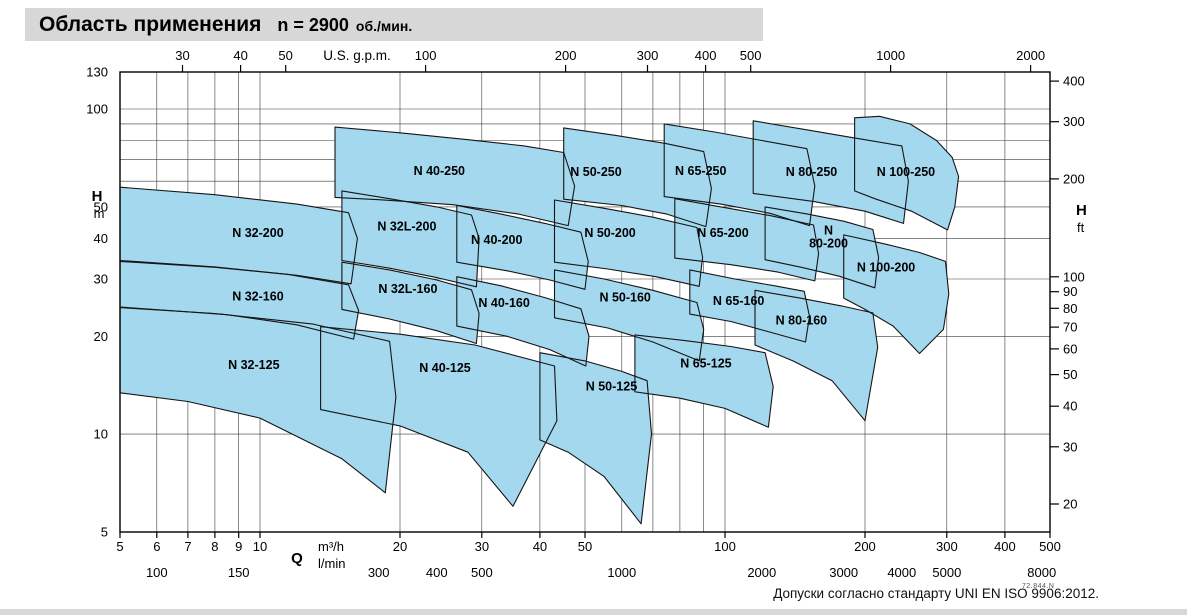 Image resolution: width=1187 pixels, height=615 pixels. What do you see at coordinates (97, 196) in the screenshot?
I see `y-axis-left-title: H` at bounding box center [97, 196].